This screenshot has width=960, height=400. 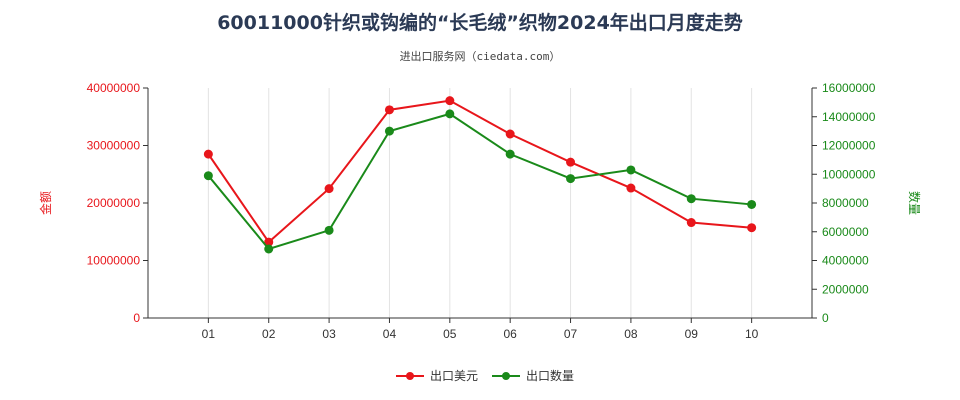 I want to click on x-tick-label: 09, so click(x=692, y=334).